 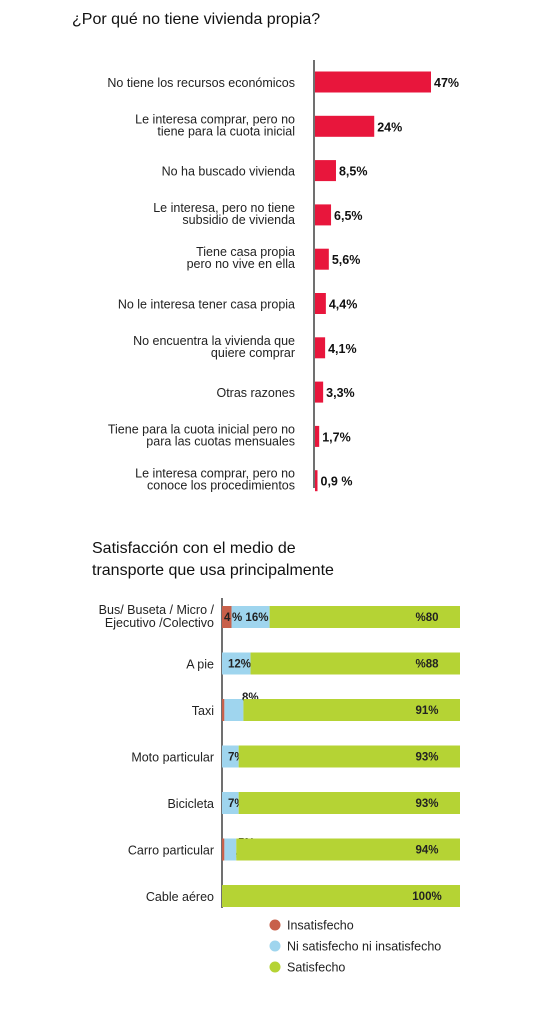 I want to click on transport-bar-1-label-2: % 16%, so click(x=250, y=618).